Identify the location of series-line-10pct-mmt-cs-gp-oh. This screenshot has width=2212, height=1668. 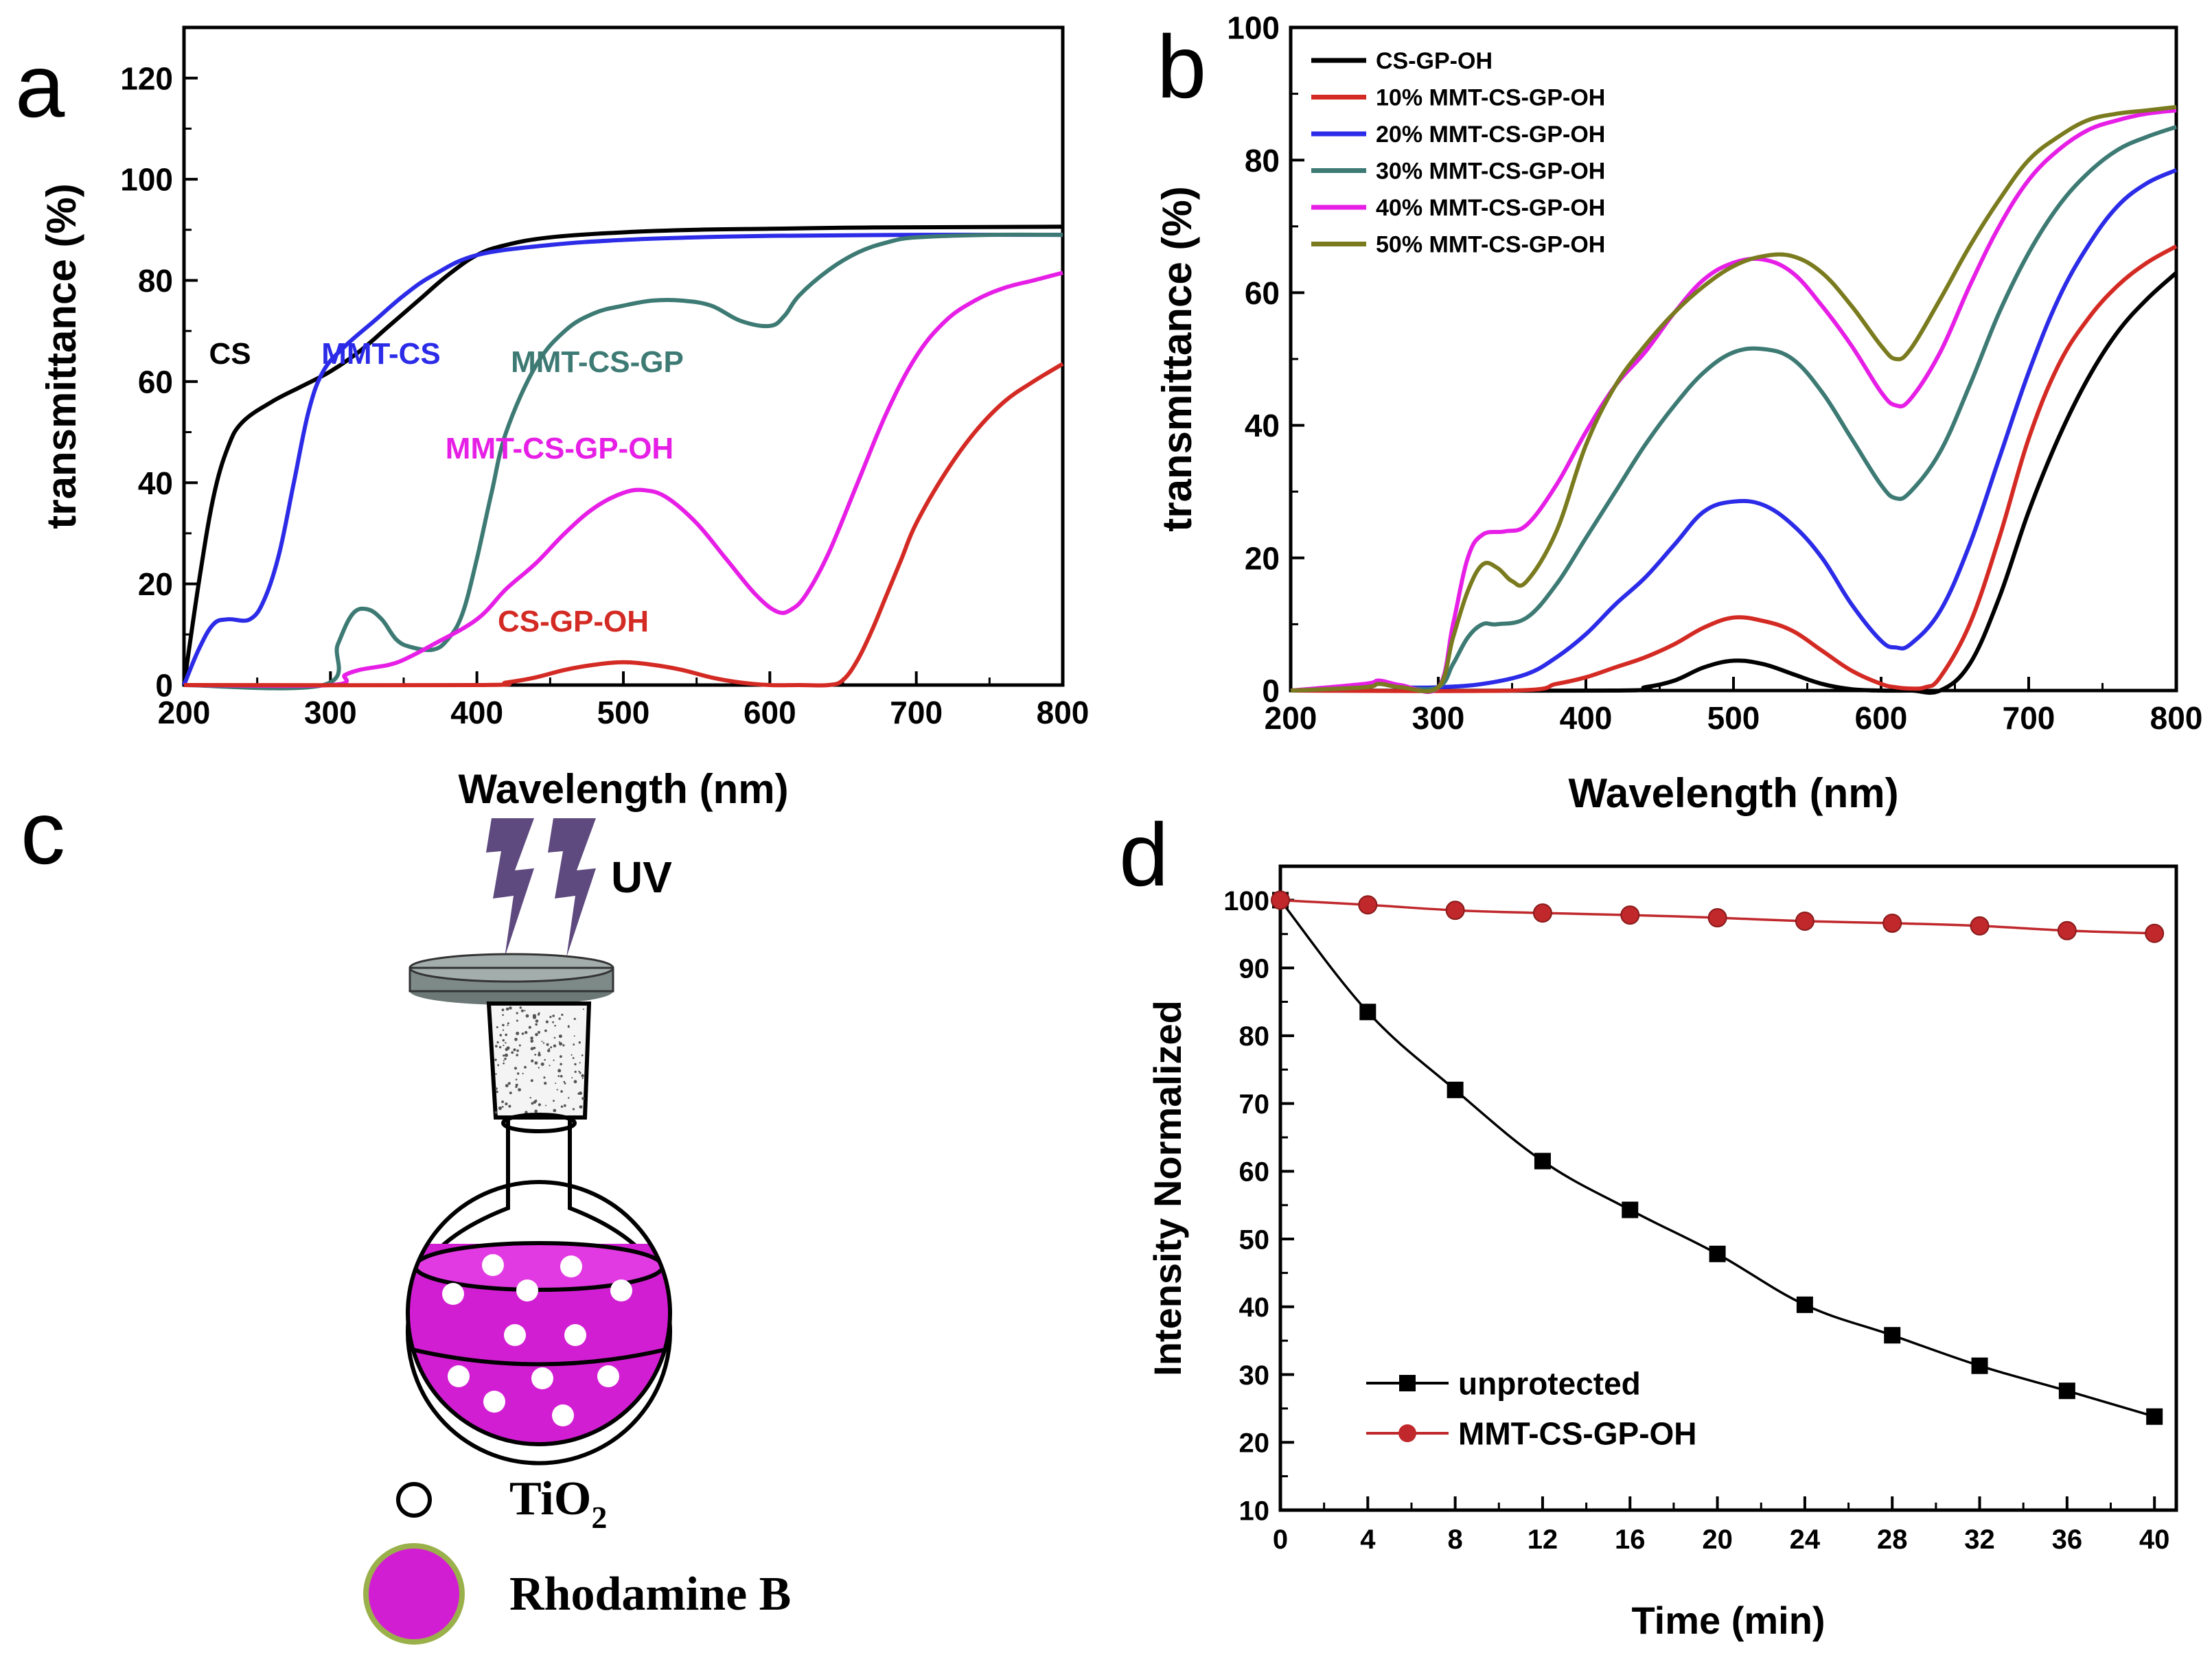
(1734, 469).